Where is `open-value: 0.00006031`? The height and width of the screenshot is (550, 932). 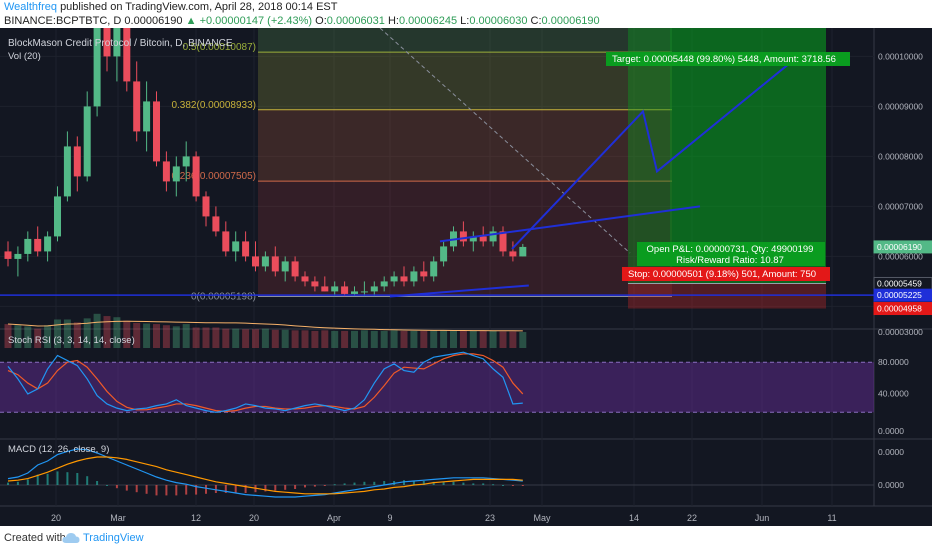 open-value: 0.00006031 is located at coordinates (355, 21).